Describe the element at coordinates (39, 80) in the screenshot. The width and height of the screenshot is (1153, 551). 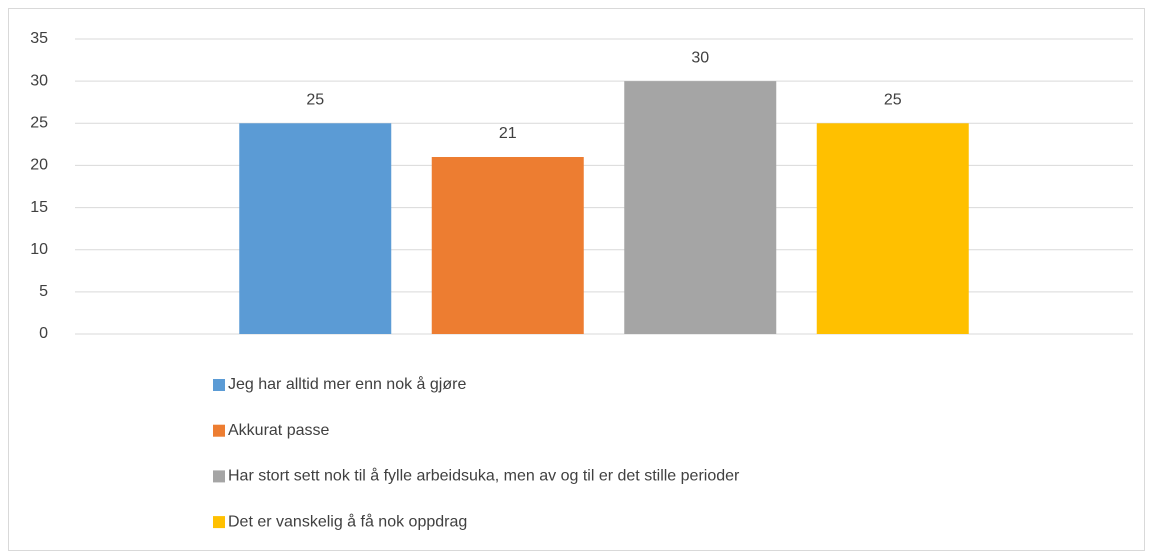
I see `y-tick-label: 30` at that location.